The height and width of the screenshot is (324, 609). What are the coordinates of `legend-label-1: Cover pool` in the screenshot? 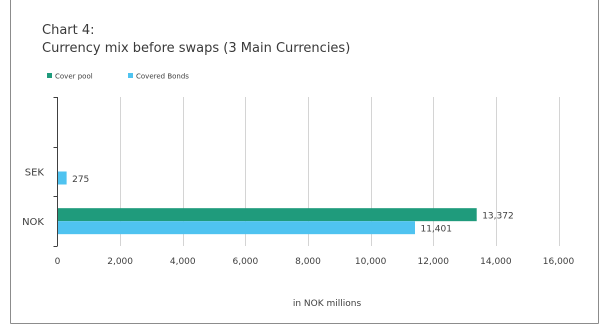 It's located at (74, 77).